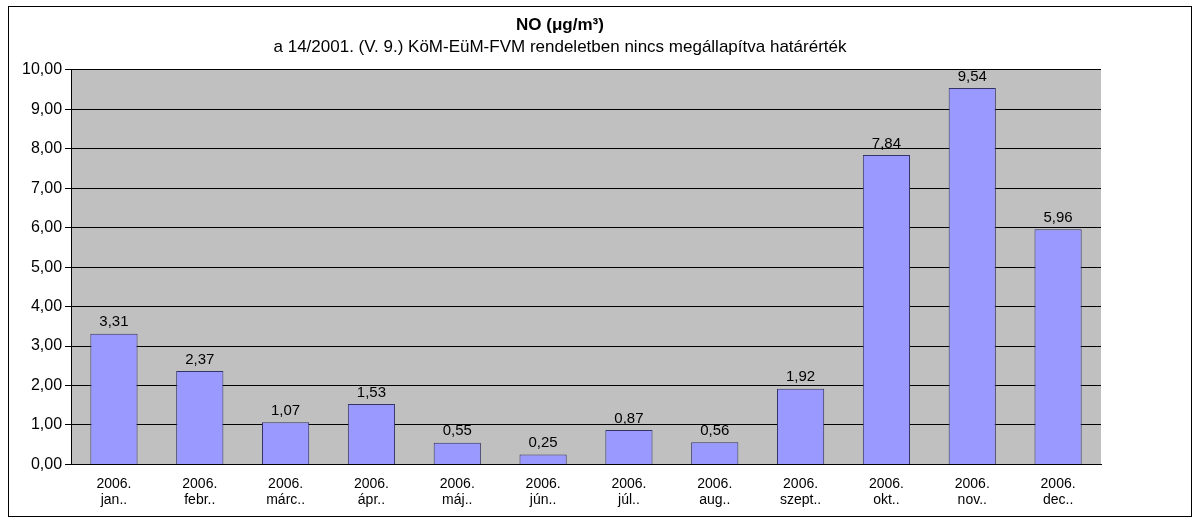 The height and width of the screenshot is (517, 1200). What do you see at coordinates (629, 417) in the screenshot?
I see `data-label: 0,87` at bounding box center [629, 417].